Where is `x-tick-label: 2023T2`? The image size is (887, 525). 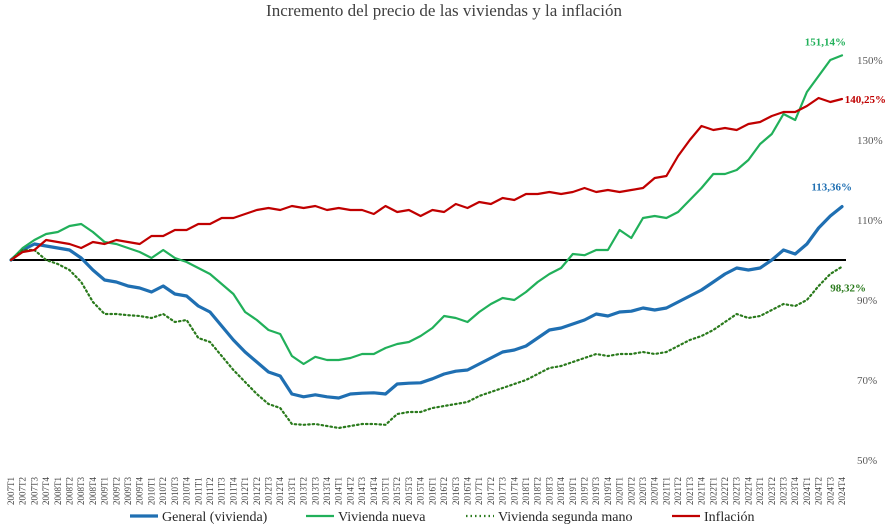 x-tick-label: 2023T2 is located at coordinates (772, 491).